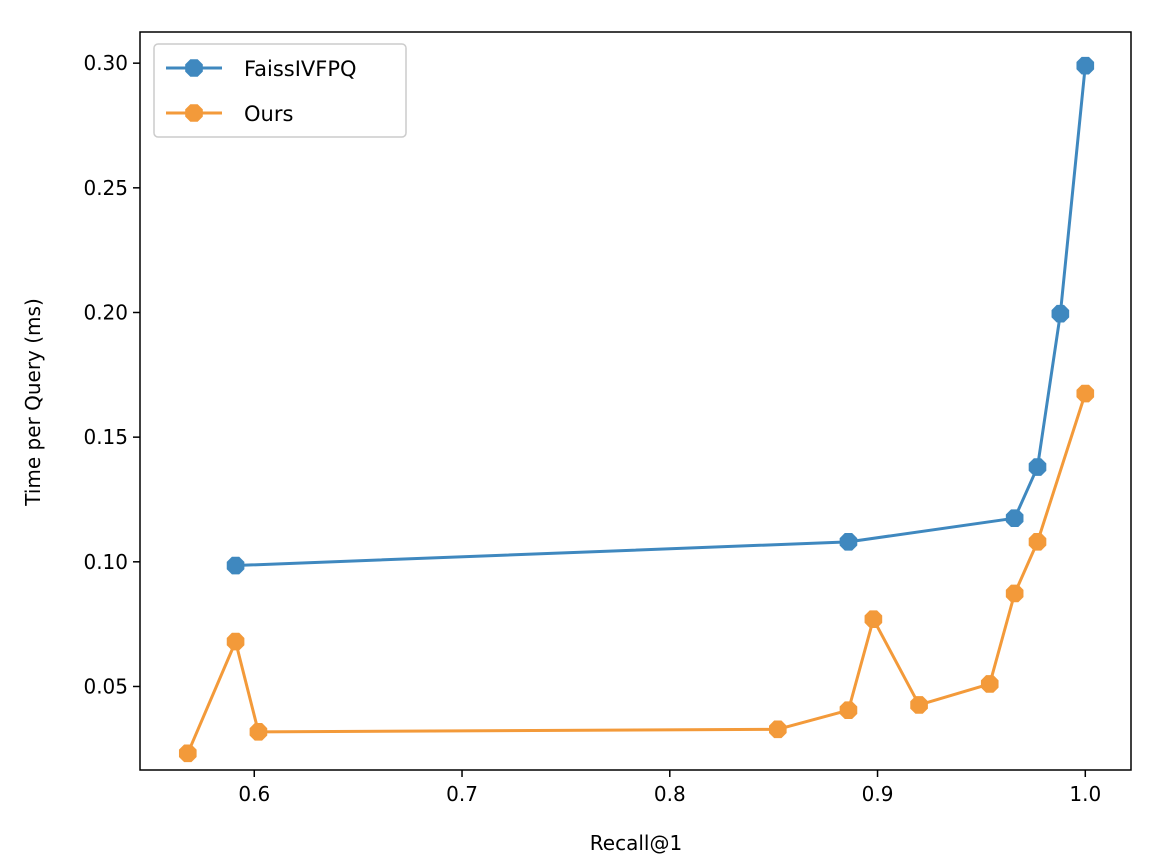 The width and height of the screenshot is (1174, 866). I want to click on x-axis-label: Recall@1, so click(636, 843).